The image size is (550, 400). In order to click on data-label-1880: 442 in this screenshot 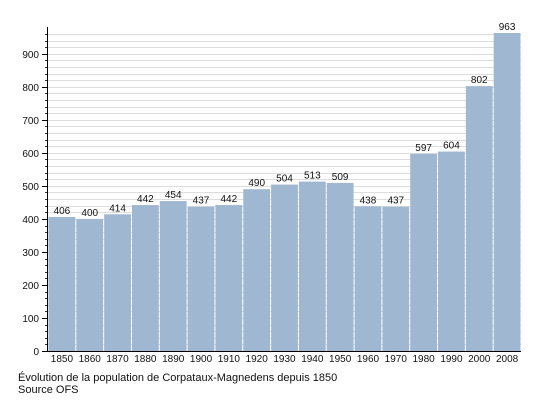, I will do `click(145, 199)`.